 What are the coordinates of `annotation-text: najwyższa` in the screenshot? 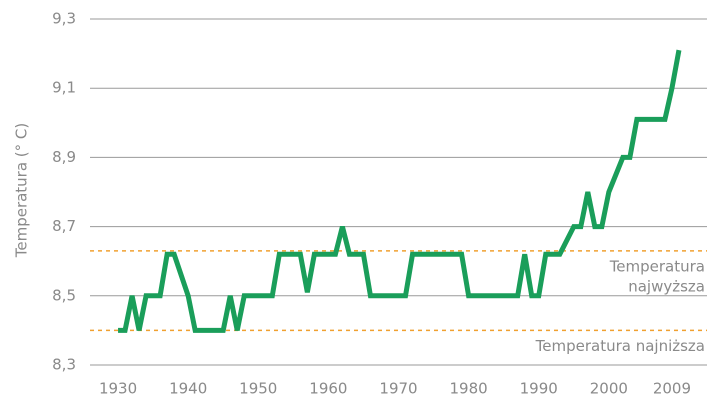 It's located at (666, 286).